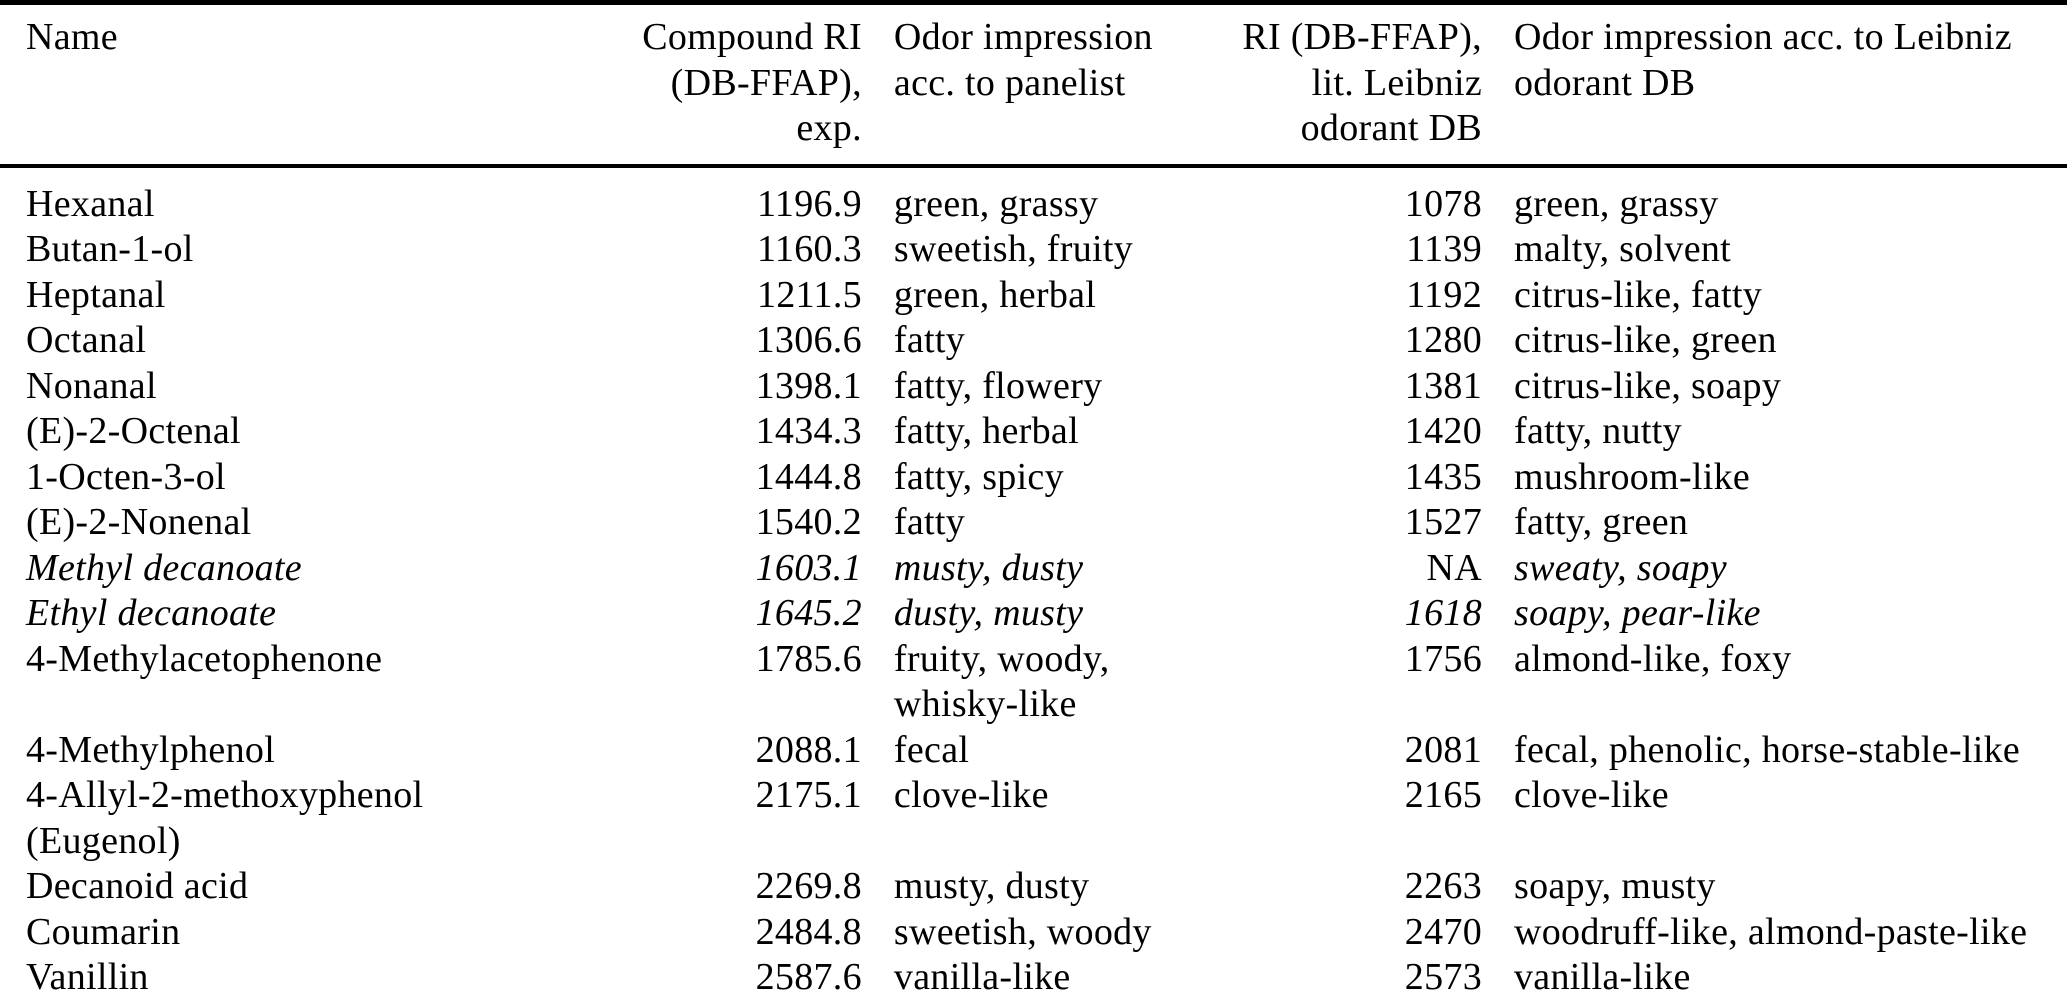 The image size is (2067, 1005). What do you see at coordinates (1443, 795) in the screenshot?
I see `ri-lit-cell: 2165` at bounding box center [1443, 795].